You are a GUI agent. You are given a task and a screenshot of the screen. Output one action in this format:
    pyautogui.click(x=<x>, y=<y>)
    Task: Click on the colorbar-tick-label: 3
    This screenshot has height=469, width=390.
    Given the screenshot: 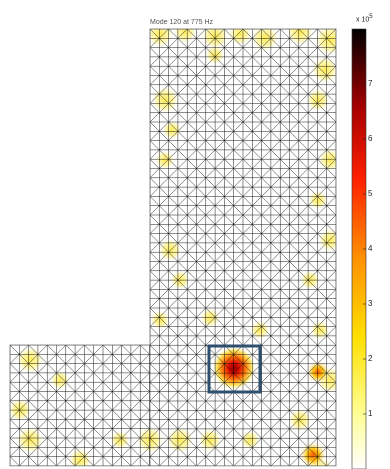 What is the action you would take?
    pyautogui.click(x=370, y=303)
    